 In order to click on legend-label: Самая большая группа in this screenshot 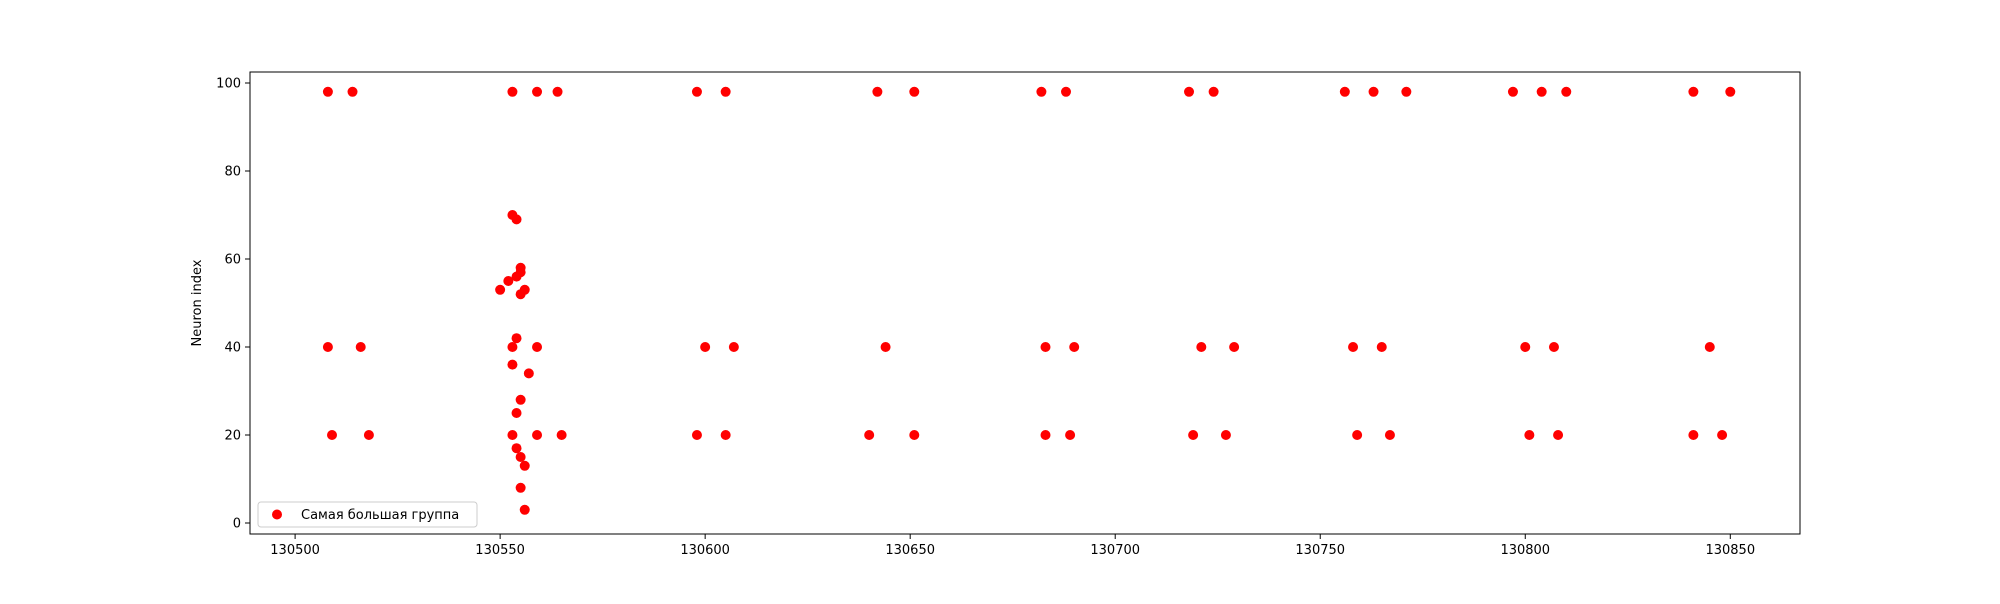, I will do `click(380, 515)`.